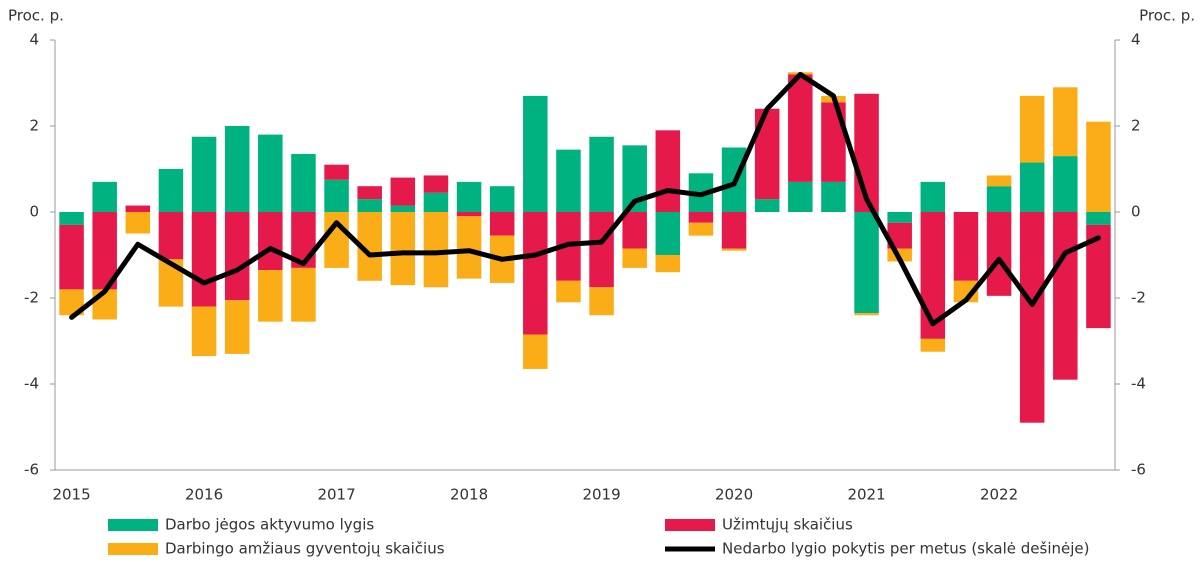 The width and height of the screenshot is (1201, 562). I want to click on y2-axis-label: Proc. p., so click(1167, 16).